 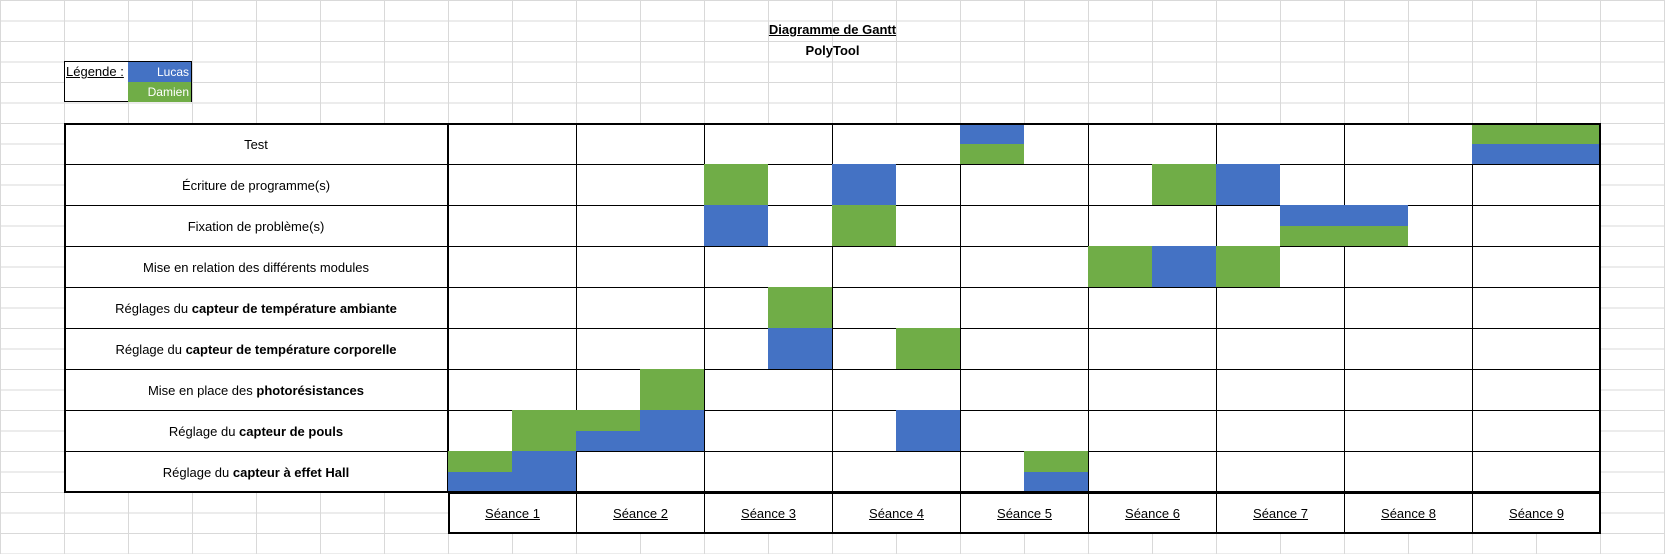 I want to click on task-label-text: Écriture de programme(s), so click(x=256, y=185).